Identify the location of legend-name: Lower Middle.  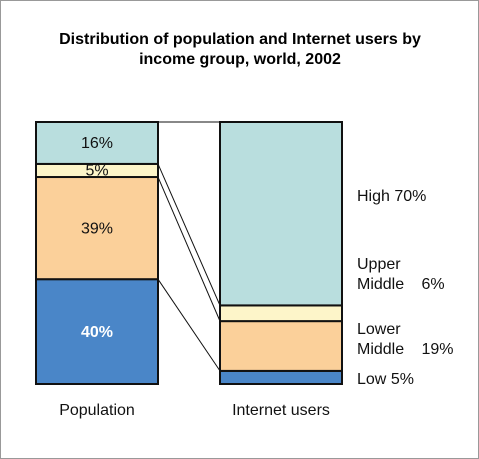
(381, 339).